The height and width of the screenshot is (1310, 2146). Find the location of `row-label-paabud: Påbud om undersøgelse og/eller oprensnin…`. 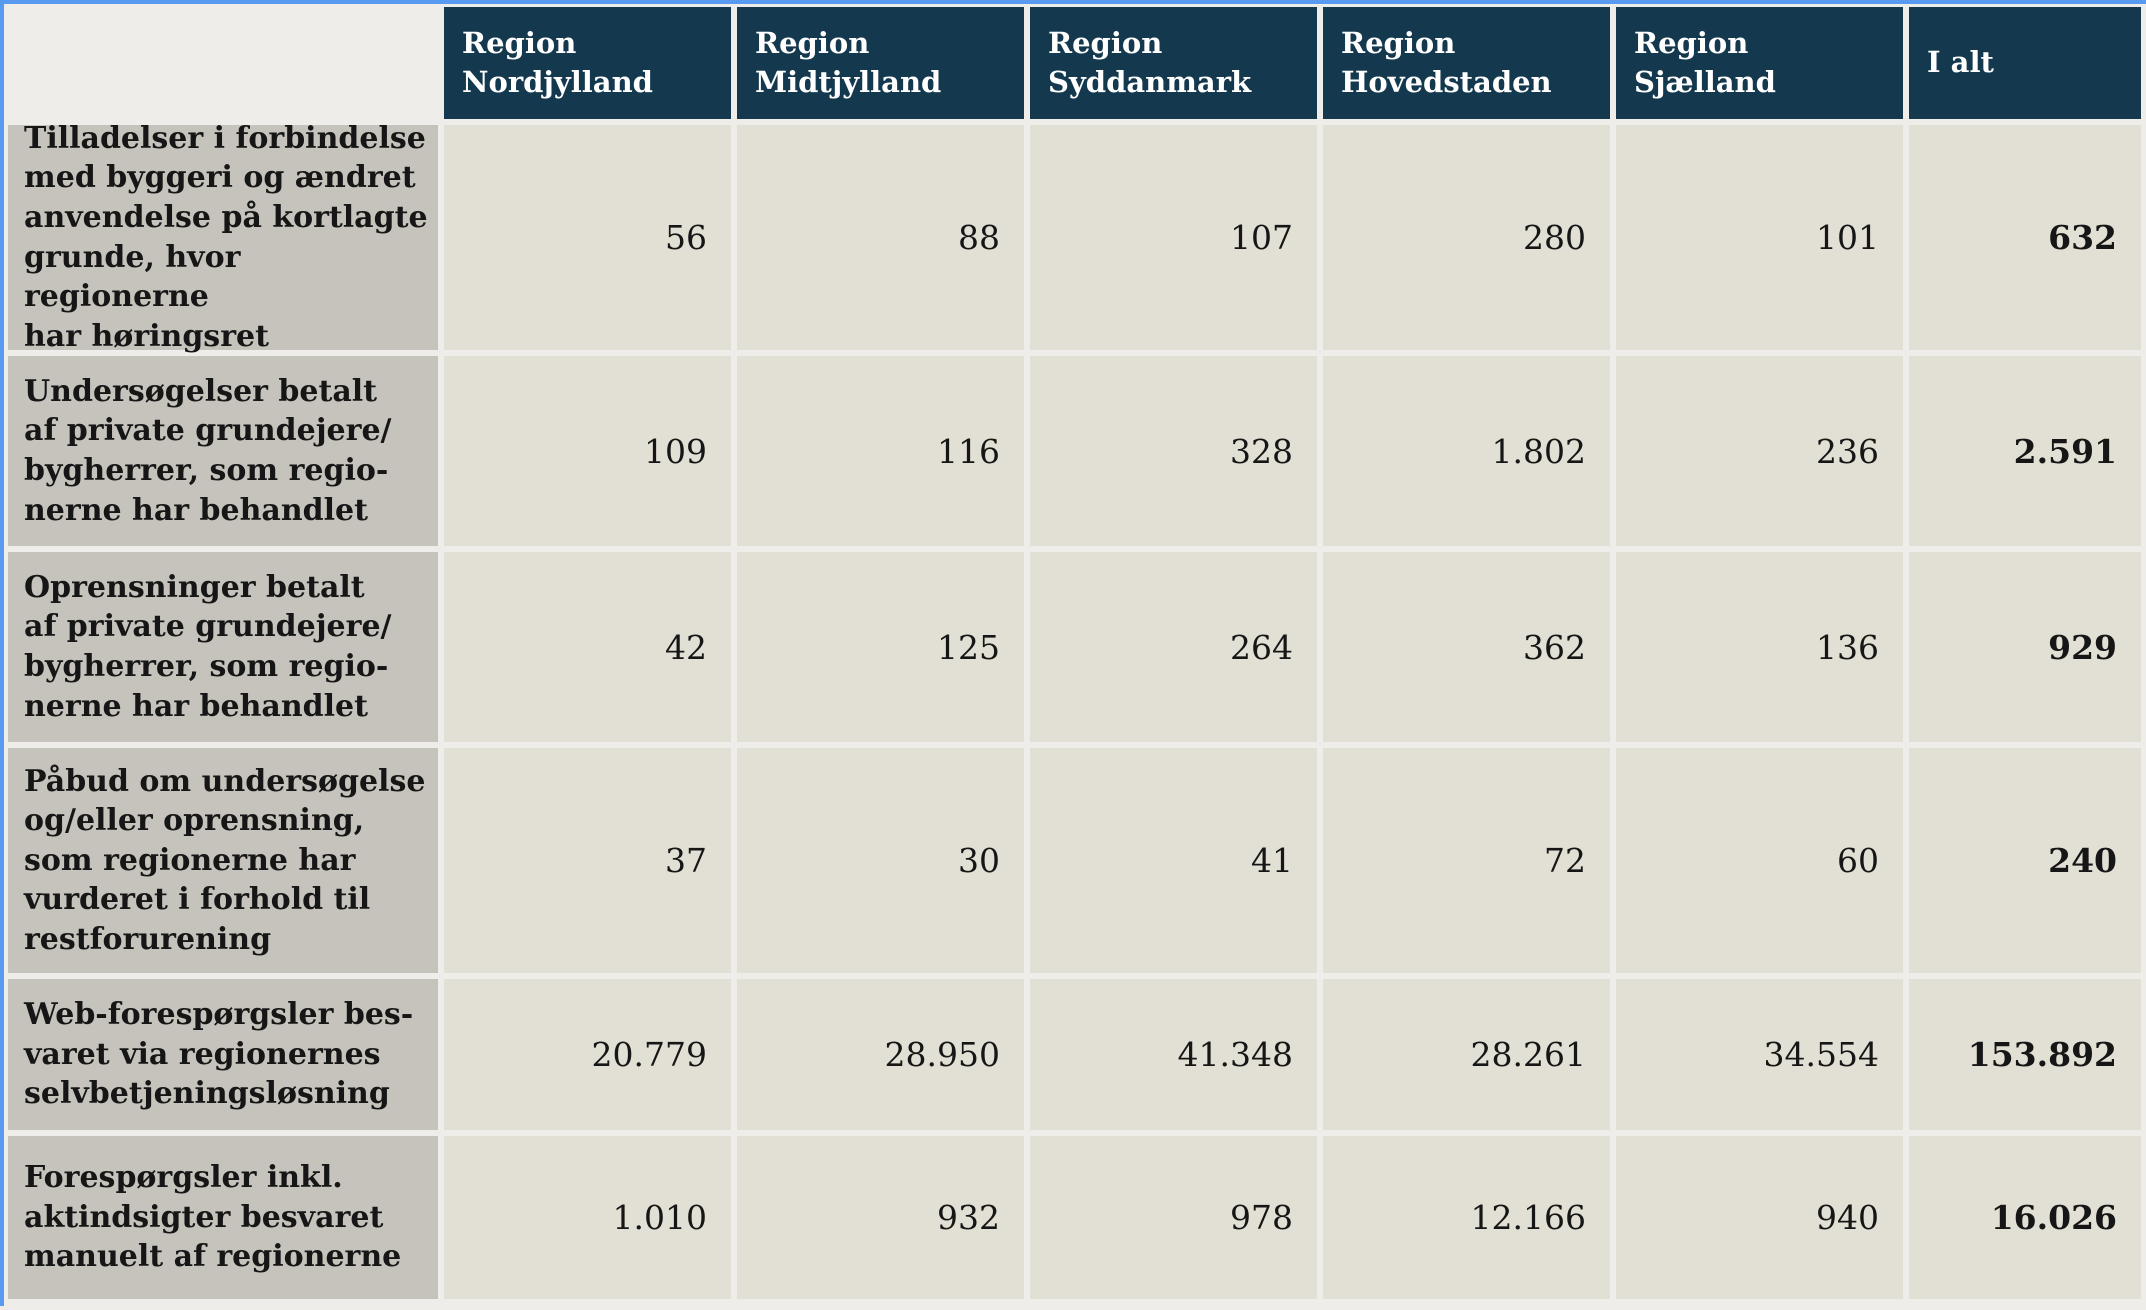

row-label-paabud: Påbud om undersøgelse og/eller oprensnin… is located at coordinates (223, 860).